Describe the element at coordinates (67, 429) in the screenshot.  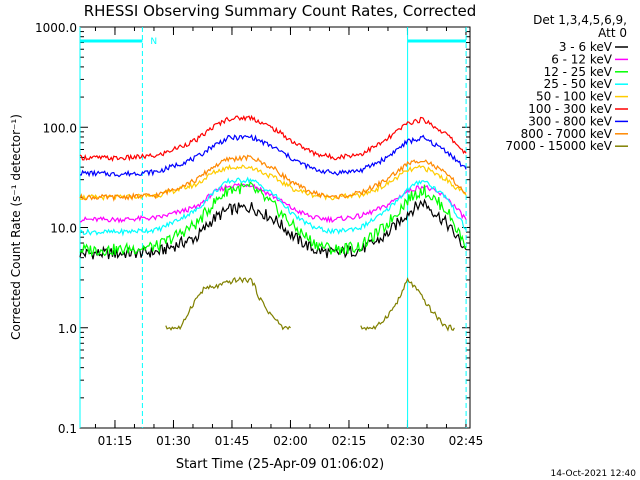
I see `y-tick-label: 0.1` at that location.